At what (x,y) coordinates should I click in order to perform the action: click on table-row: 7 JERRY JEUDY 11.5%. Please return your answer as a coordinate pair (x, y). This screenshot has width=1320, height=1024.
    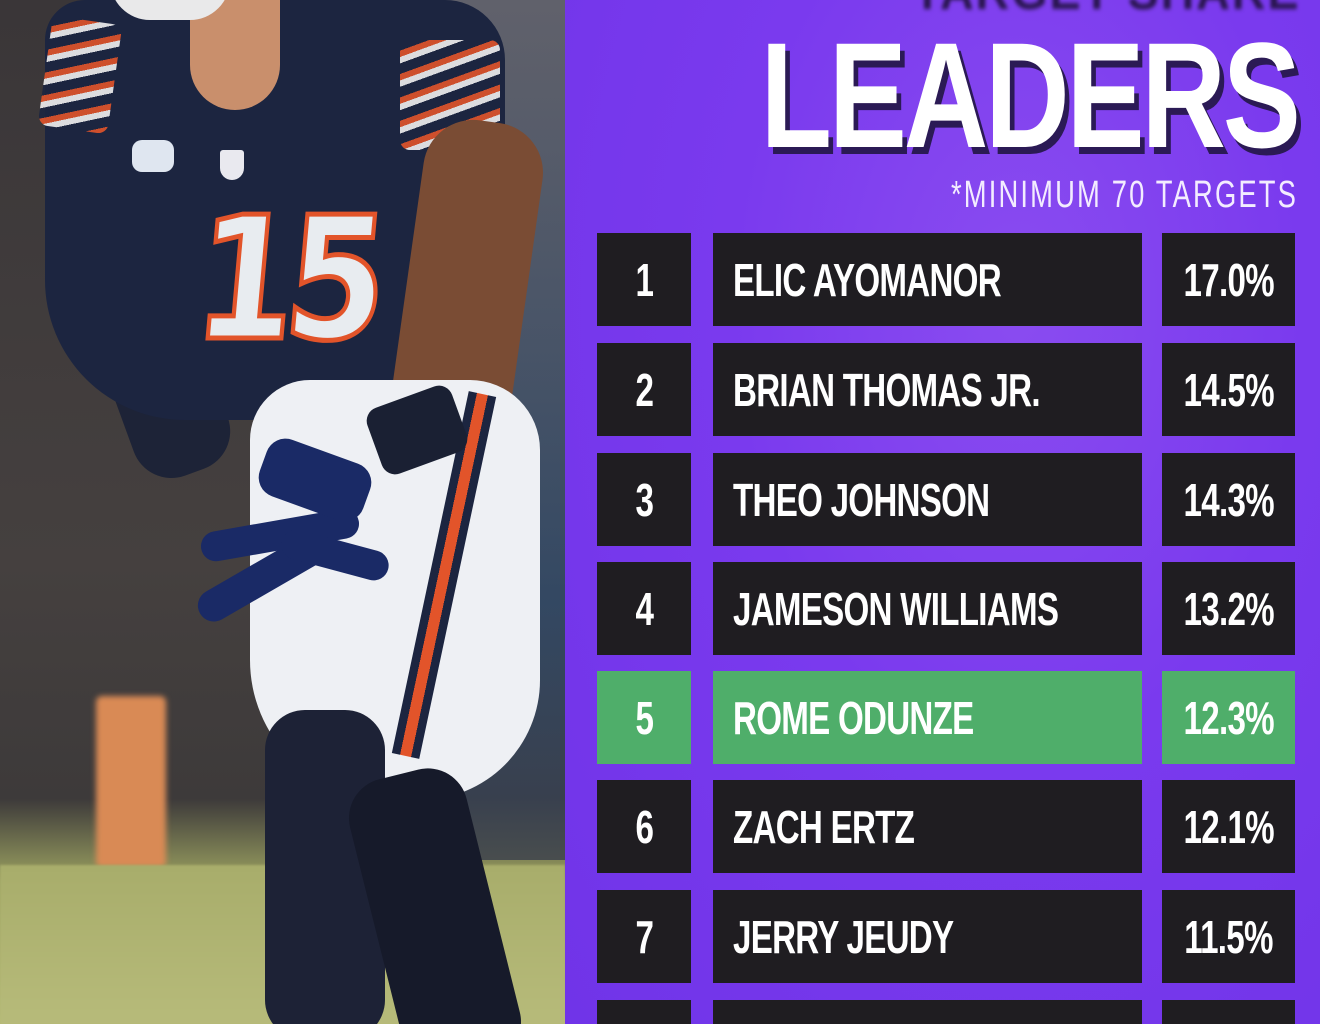
    Looking at the image, I should click on (942, 936).